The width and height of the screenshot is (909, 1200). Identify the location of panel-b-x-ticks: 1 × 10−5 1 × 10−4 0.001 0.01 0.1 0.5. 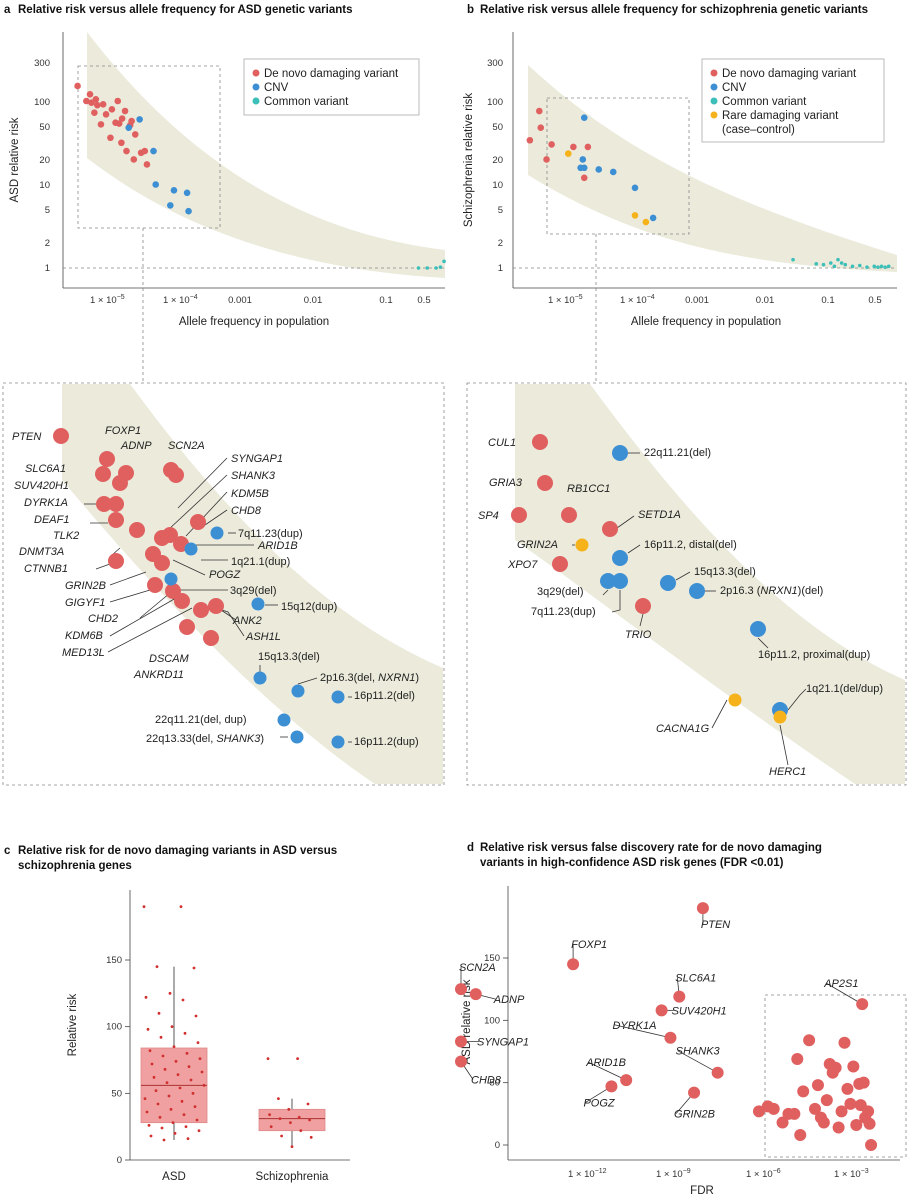
(715, 300).